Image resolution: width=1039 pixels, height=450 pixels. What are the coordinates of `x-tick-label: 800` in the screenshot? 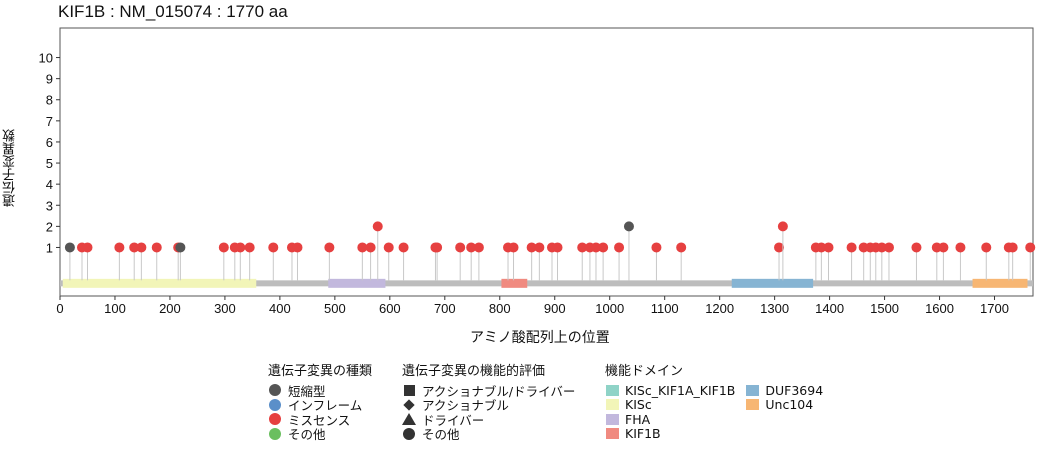 It's located at (500, 308).